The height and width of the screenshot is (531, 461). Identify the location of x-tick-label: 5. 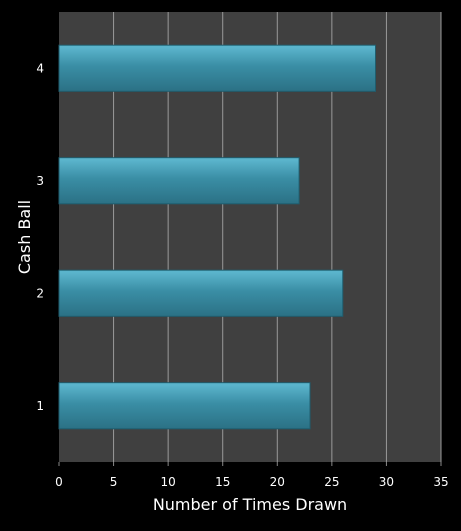
(114, 482).